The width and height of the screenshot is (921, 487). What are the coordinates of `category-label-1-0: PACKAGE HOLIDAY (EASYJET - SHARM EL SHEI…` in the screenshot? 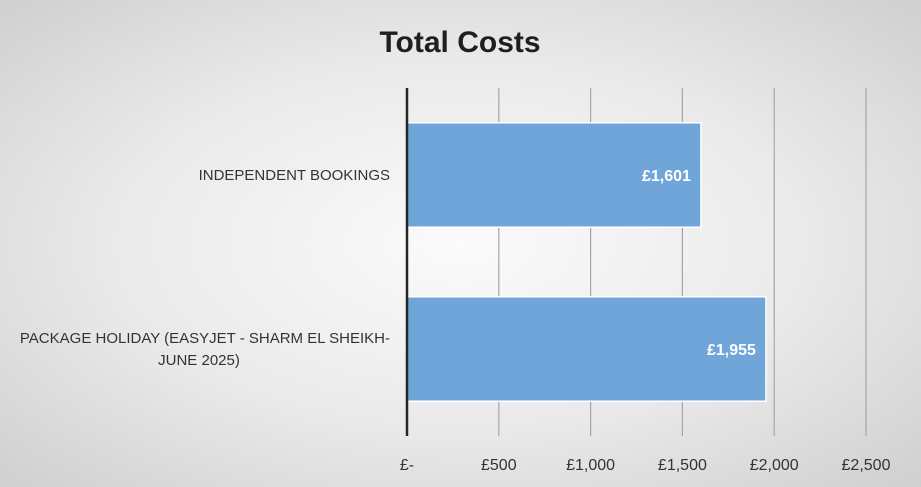 It's located at (205, 338).